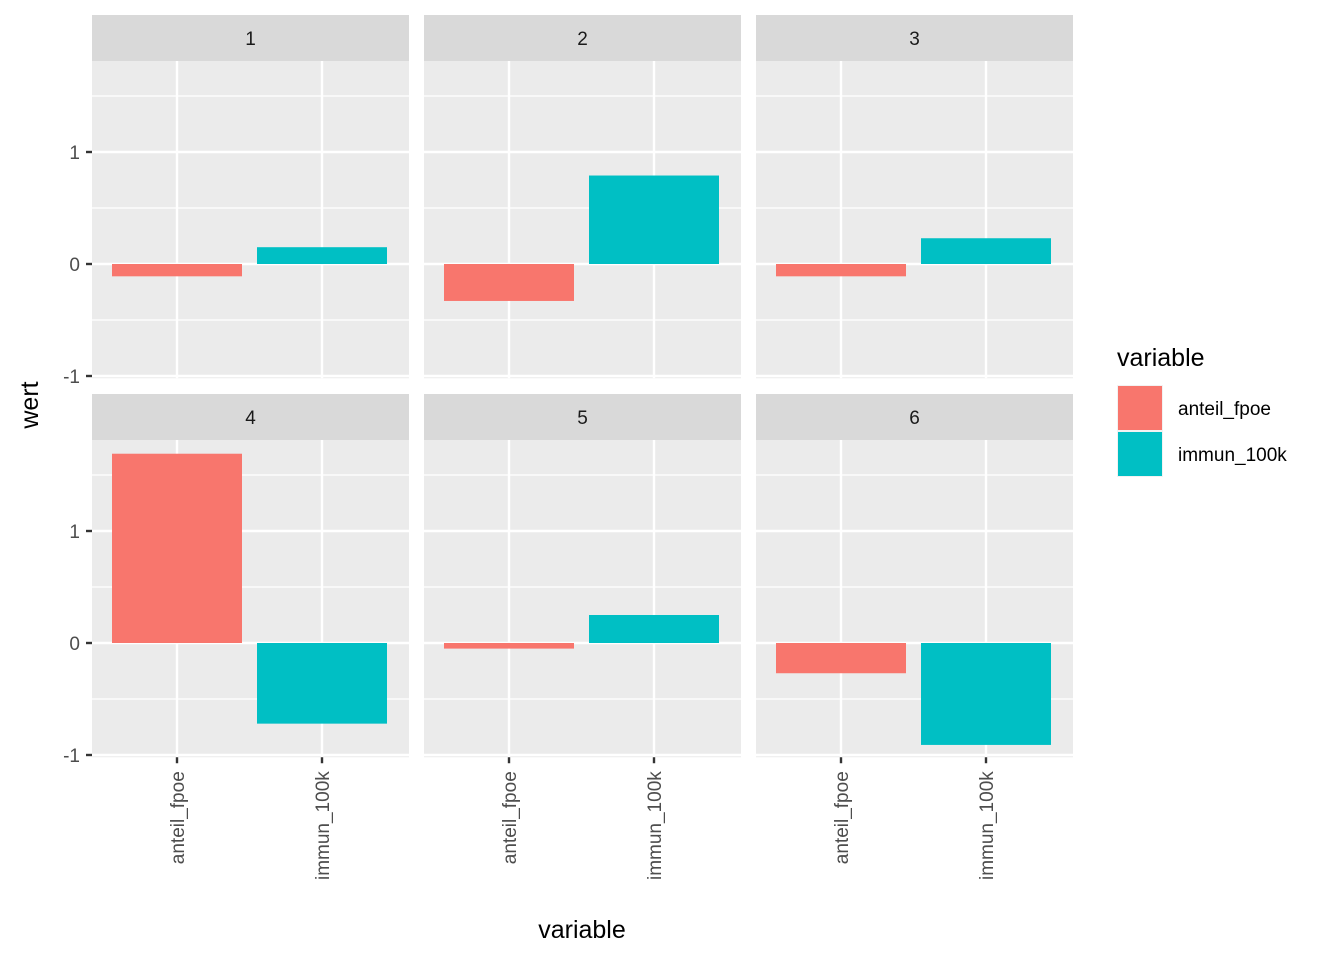 The height and width of the screenshot is (960, 1344). I want to click on legend-swatch-immun-100k, so click(1140, 454).